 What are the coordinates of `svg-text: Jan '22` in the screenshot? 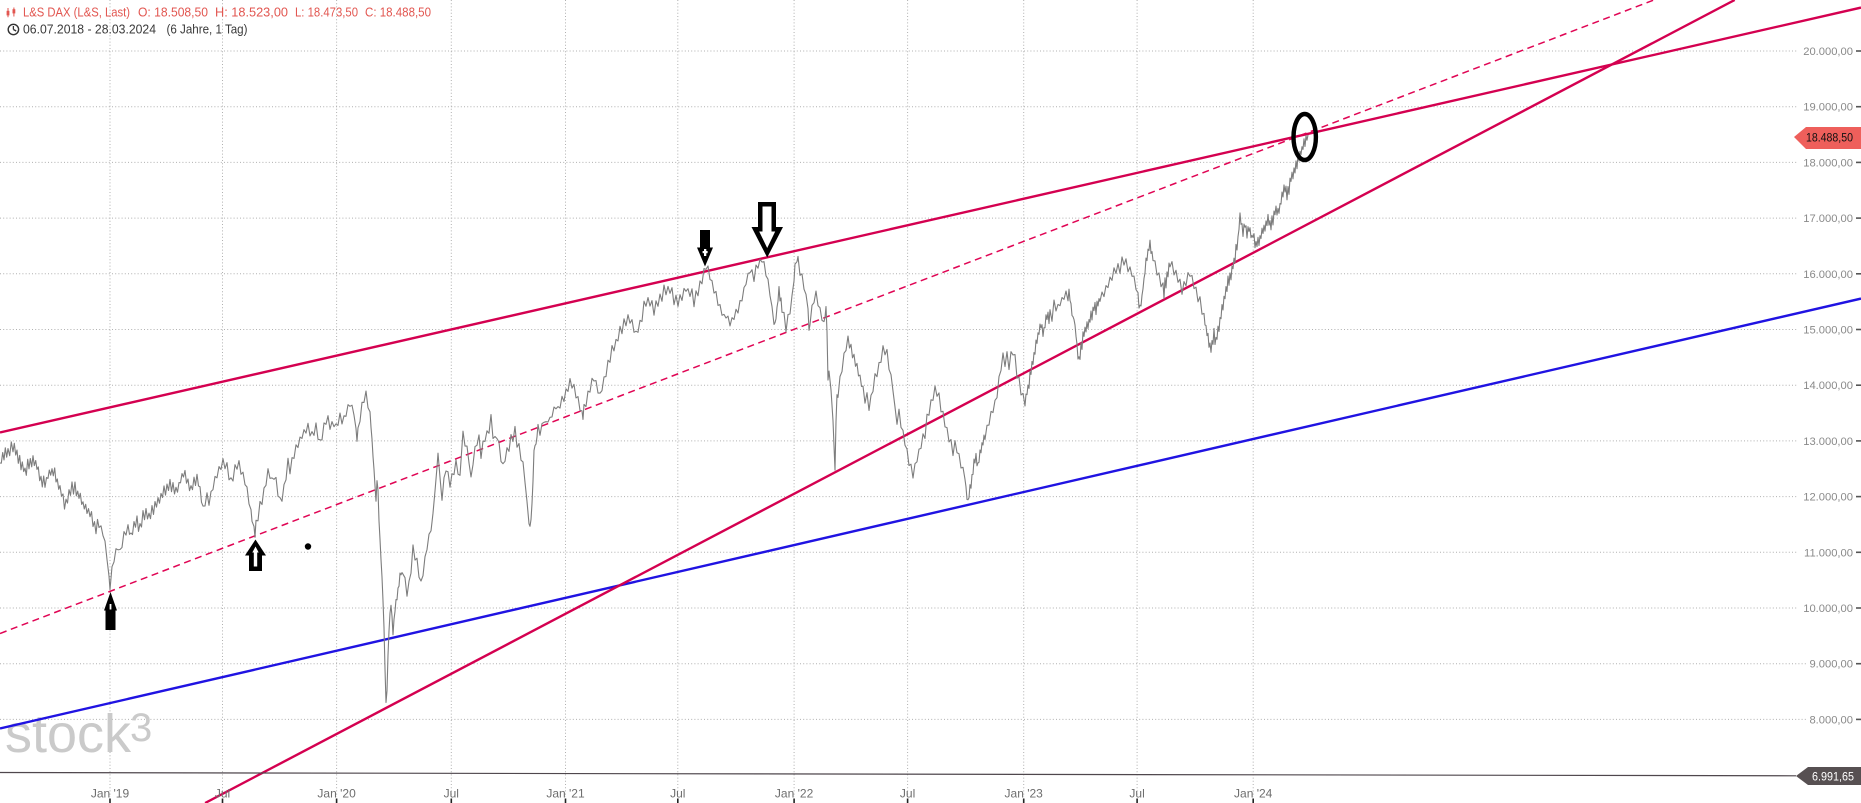 It's located at (794, 794).